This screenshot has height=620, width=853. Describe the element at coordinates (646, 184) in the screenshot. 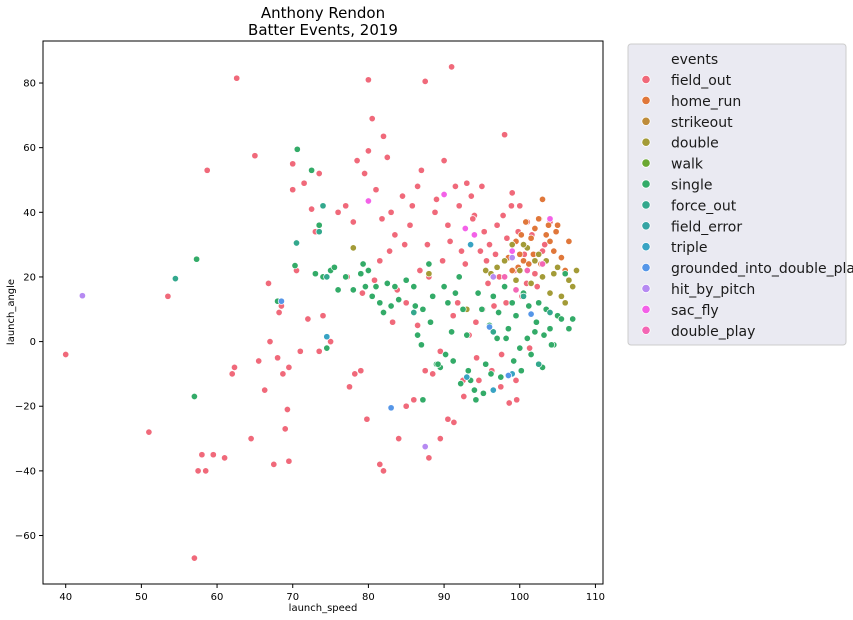

I see `legend-marker-single` at that location.